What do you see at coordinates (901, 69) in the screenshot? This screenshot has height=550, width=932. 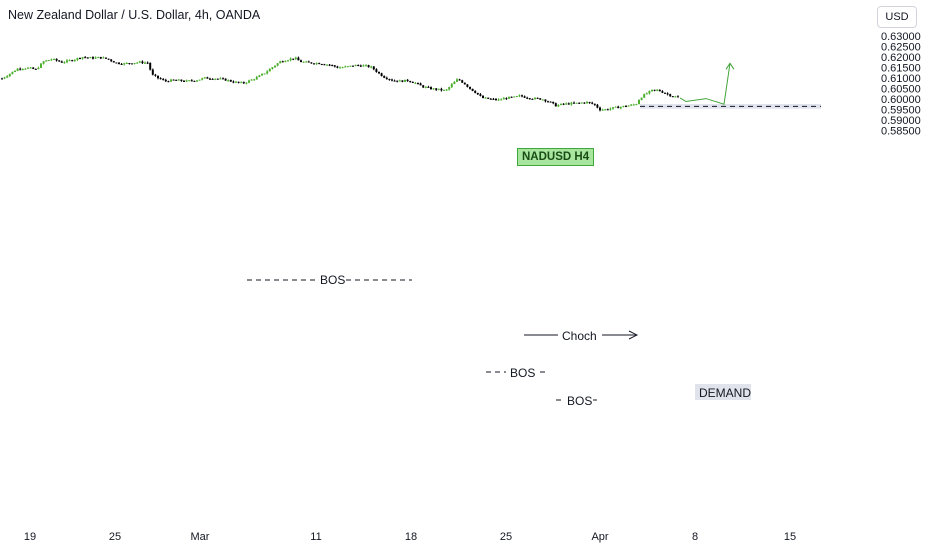 I see `y-tick-label: 0.61500` at bounding box center [901, 69].